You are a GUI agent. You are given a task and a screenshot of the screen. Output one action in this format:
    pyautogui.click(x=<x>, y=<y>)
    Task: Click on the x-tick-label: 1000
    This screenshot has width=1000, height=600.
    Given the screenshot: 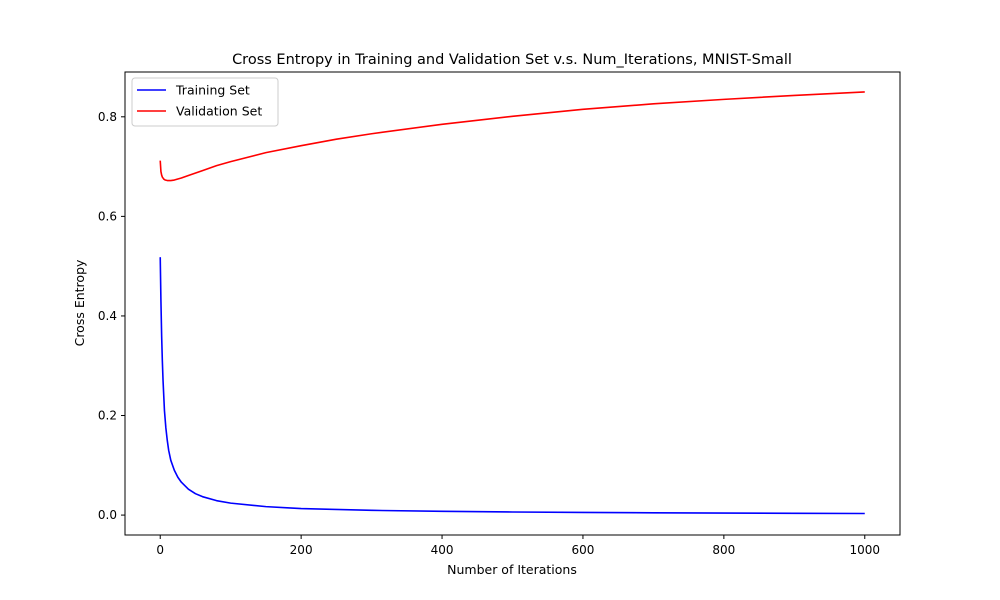 What is the action you would take?
    pyautogui.click(x=864, y=550)
    